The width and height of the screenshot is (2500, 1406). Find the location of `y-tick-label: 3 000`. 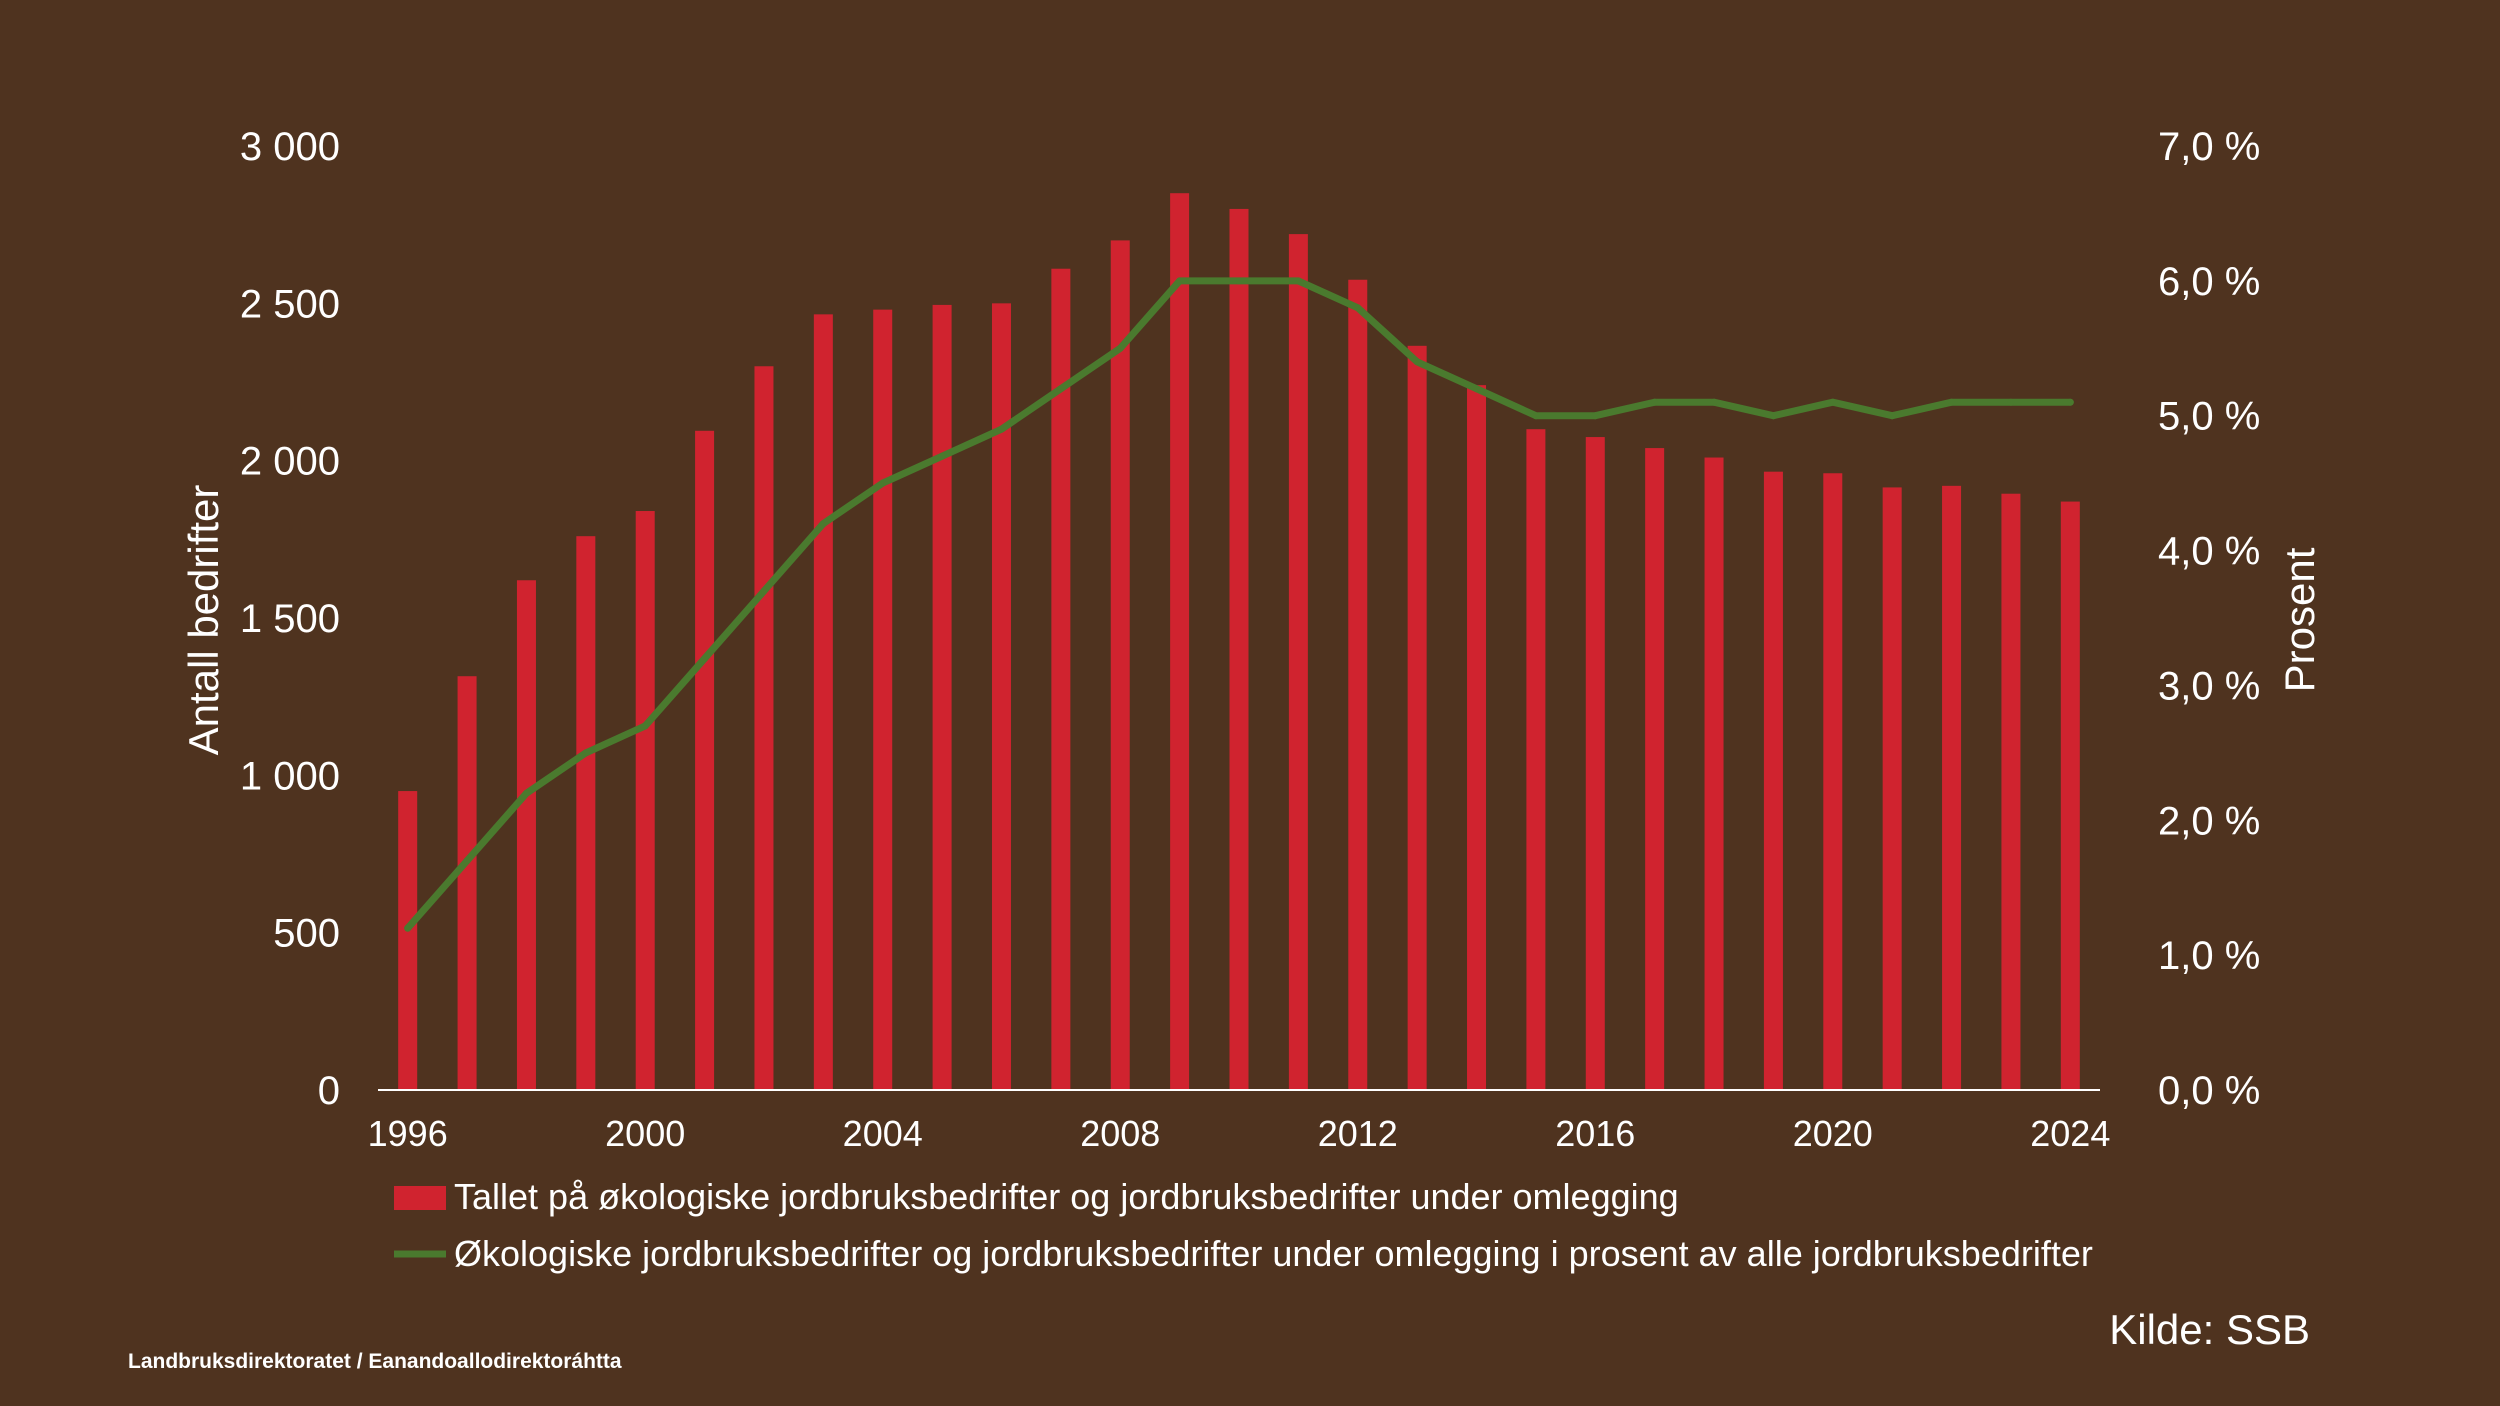

y-tick-label: 3 000 is located at coordinates (290, 147).